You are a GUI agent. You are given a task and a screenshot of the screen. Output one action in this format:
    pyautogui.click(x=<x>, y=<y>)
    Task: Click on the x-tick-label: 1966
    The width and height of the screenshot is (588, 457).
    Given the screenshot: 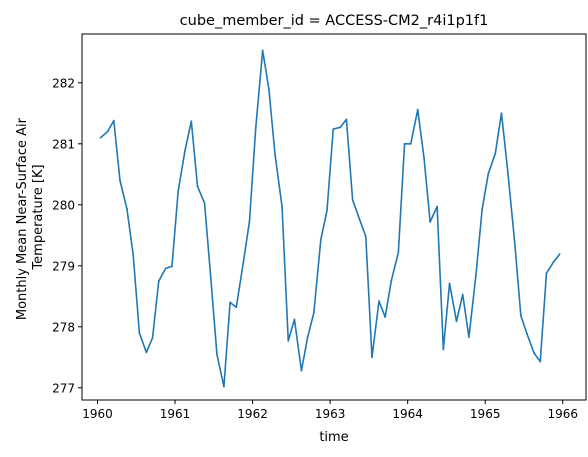 What is the action you would take?
    pyautogui.click(x=562, y=414)
    